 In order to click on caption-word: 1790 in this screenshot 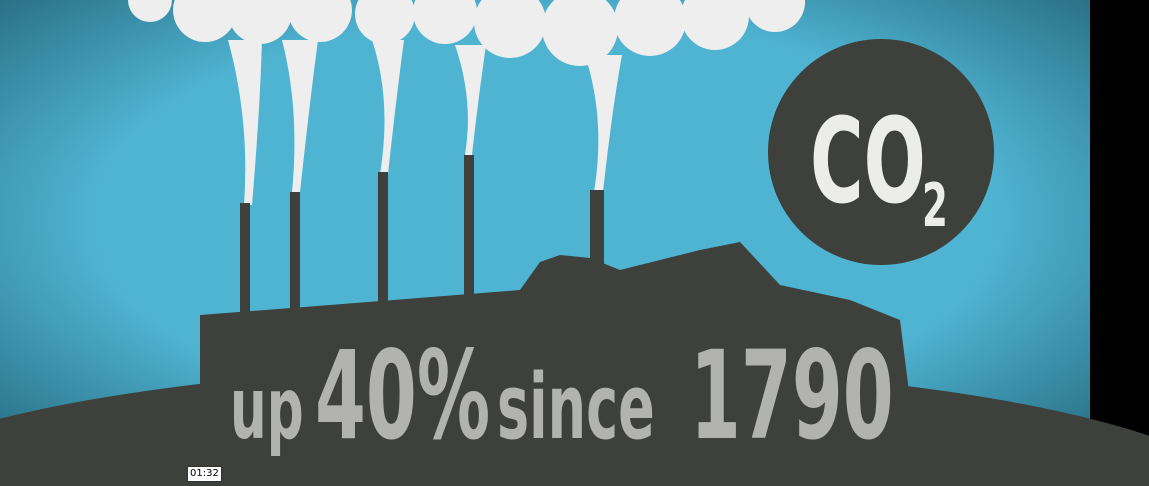, I will do `click(792, 396)`.